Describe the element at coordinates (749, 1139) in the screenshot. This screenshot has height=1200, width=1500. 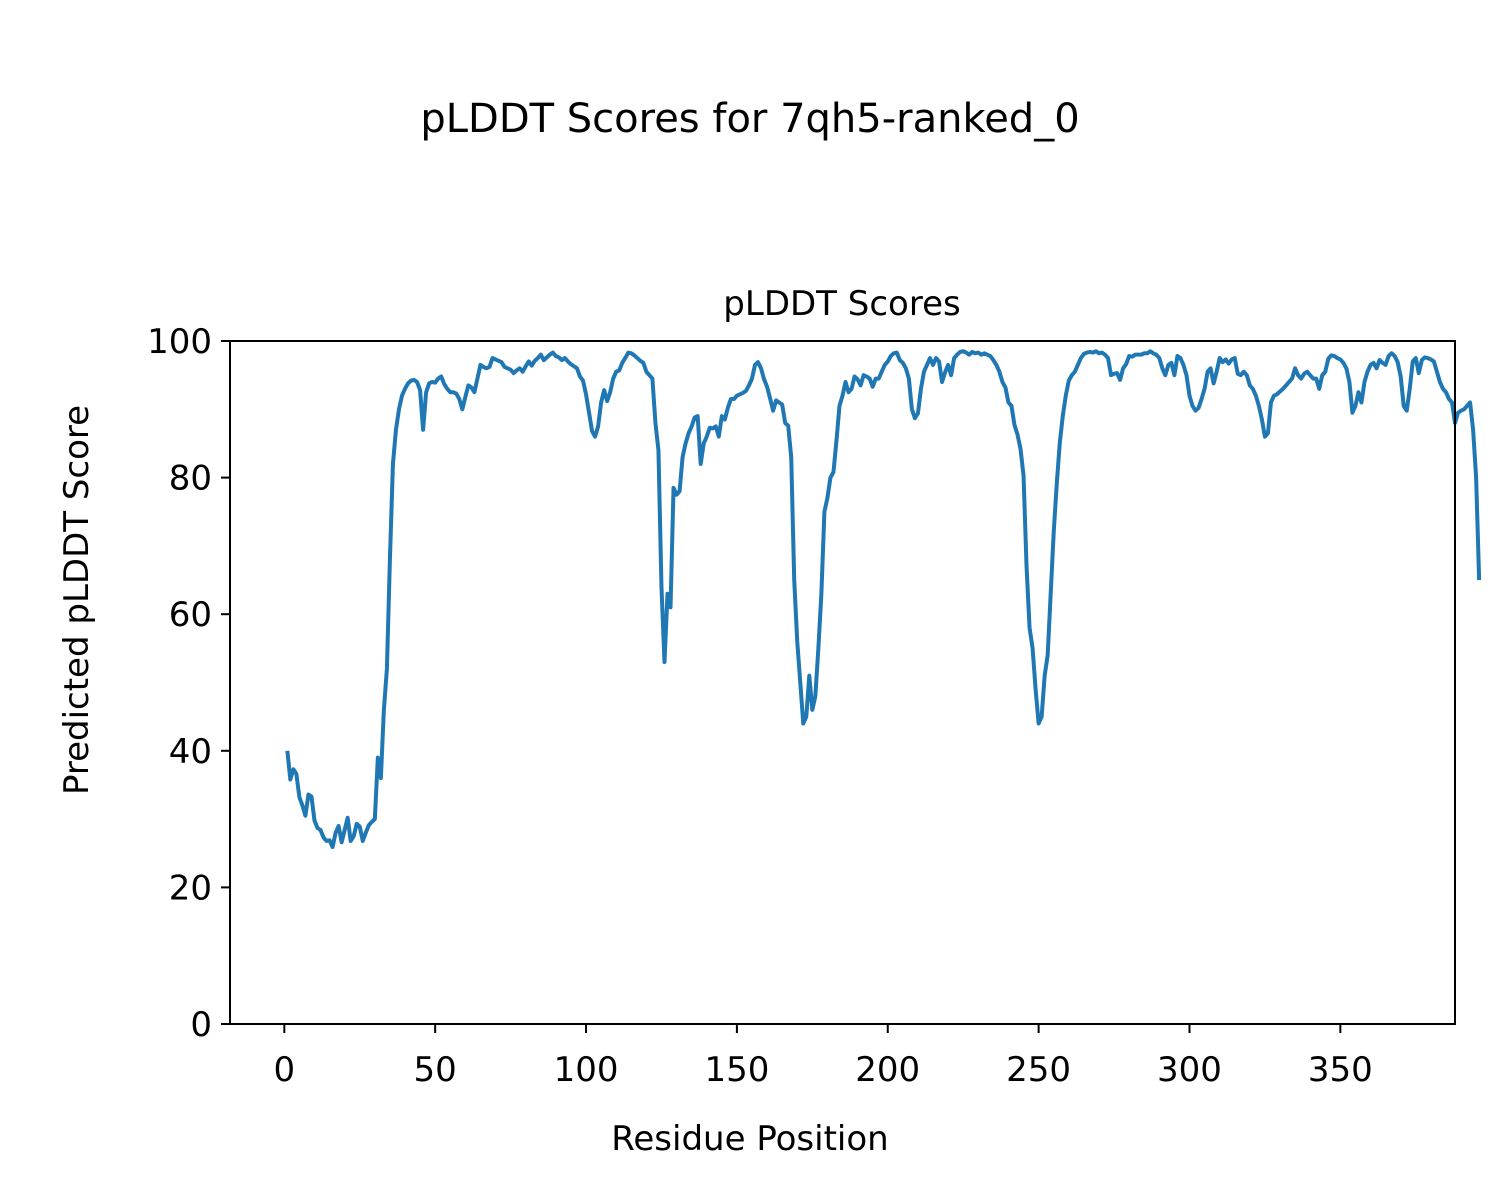
I see `x-axis-label: Residue Position` at that location.